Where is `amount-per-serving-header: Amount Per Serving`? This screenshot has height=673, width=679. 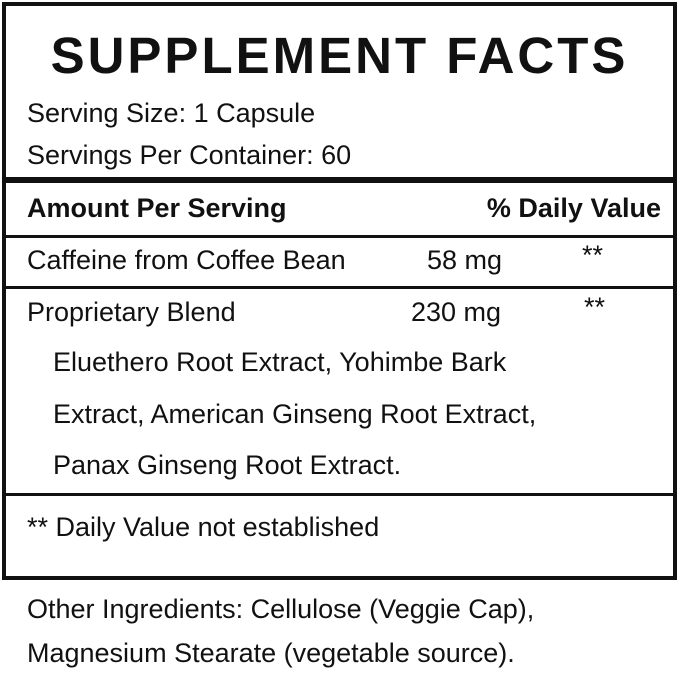
amount-per-serving-header: Amount Per Serving is located at coordinates (157, 208).